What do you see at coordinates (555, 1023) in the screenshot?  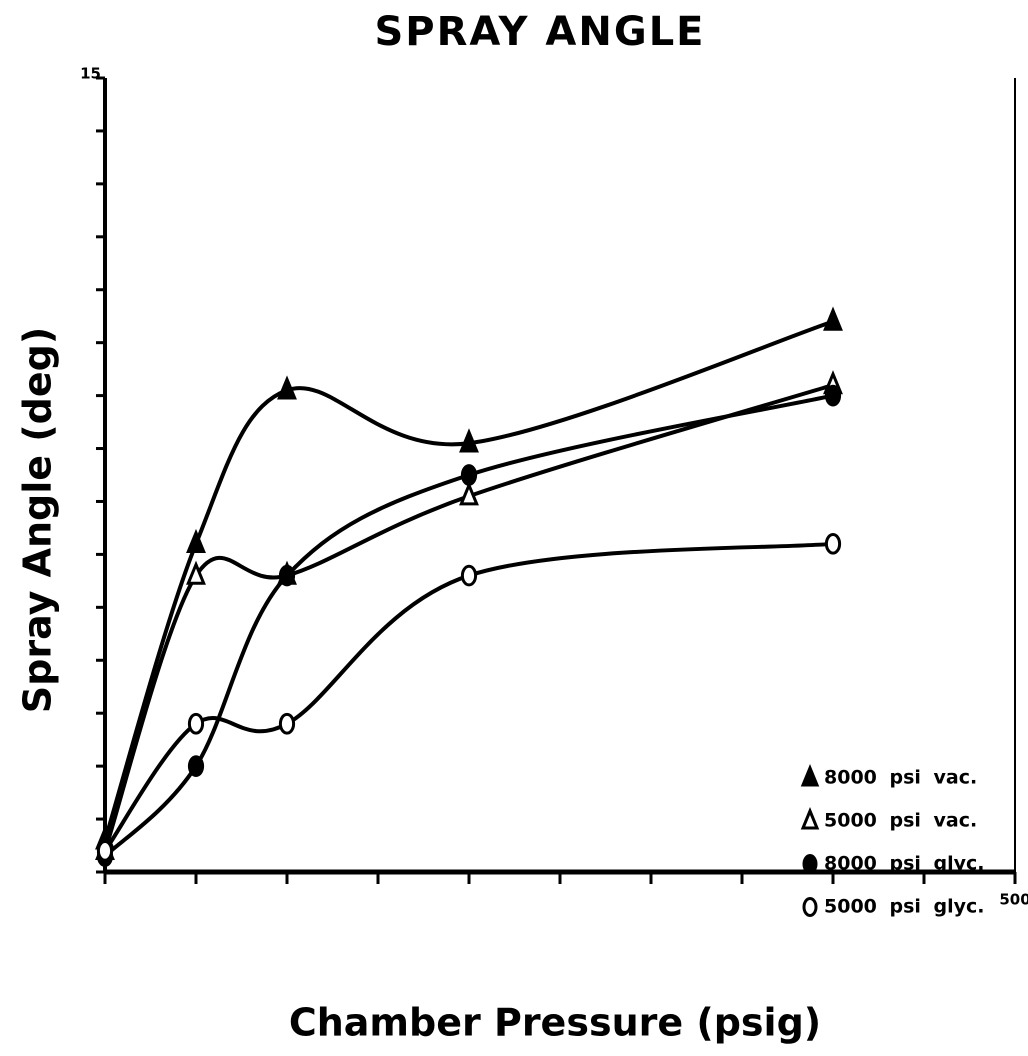 I see `x-axis-label: Chamber Pressure (psig)` at bounding box center [555, 1023].